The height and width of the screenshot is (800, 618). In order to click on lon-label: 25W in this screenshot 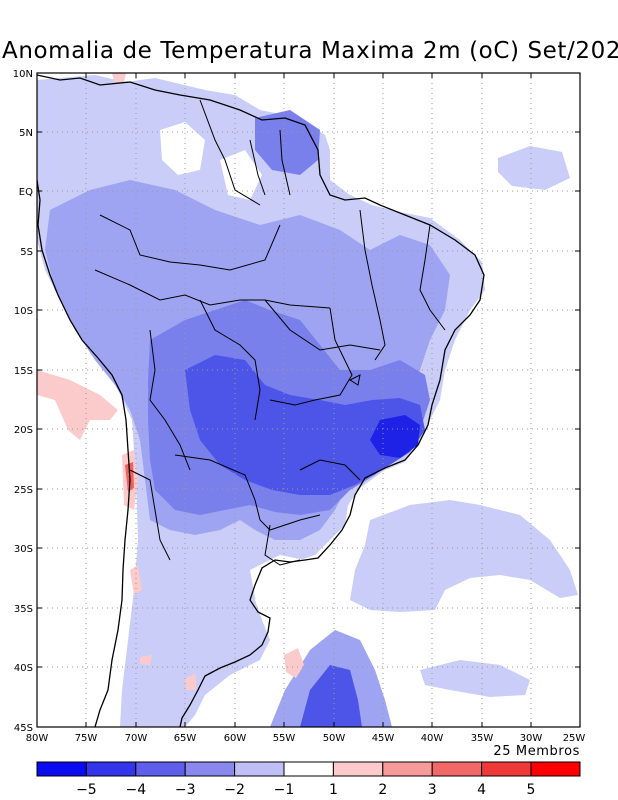, I will do `click(574, 738)`.